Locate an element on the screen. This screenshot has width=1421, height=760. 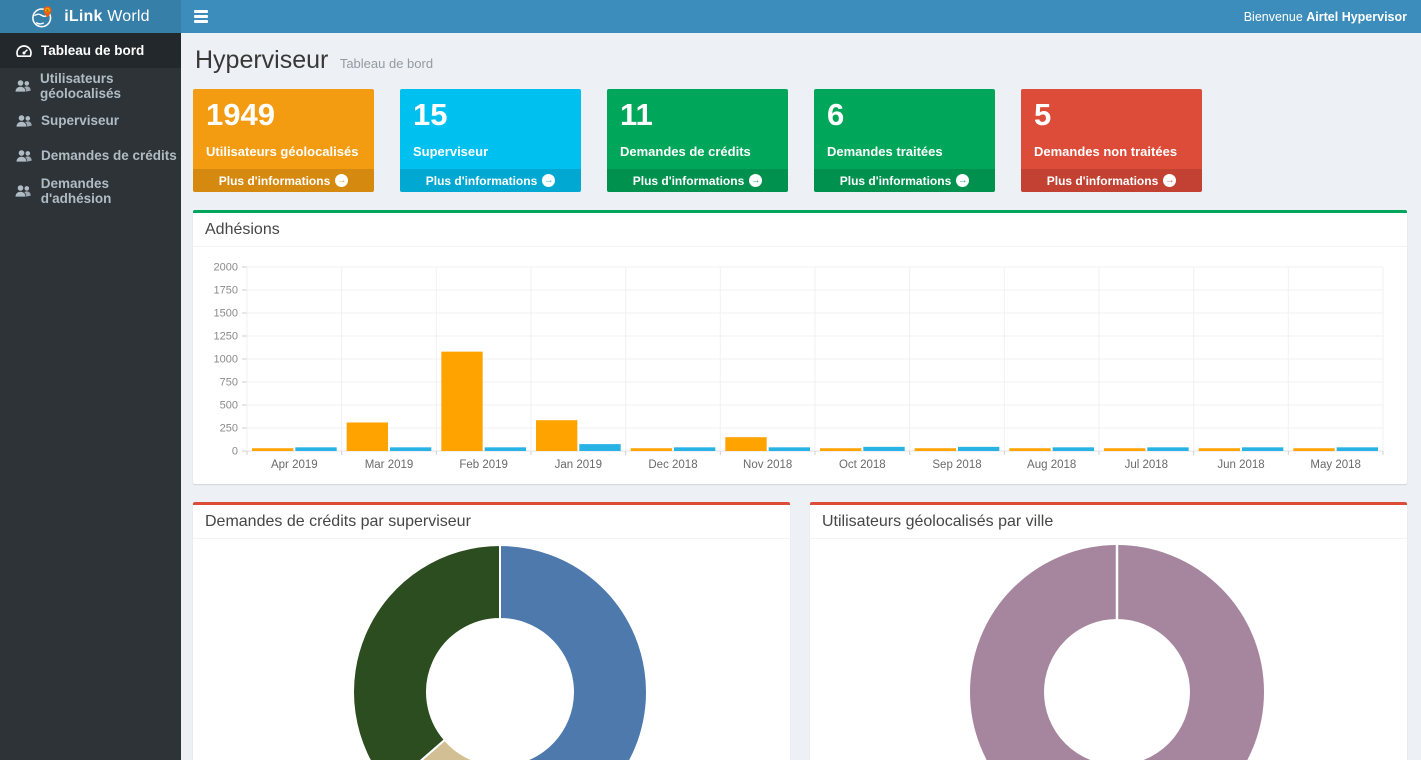
svg-text: Nov 2018 is located at coordinates (767, 465).